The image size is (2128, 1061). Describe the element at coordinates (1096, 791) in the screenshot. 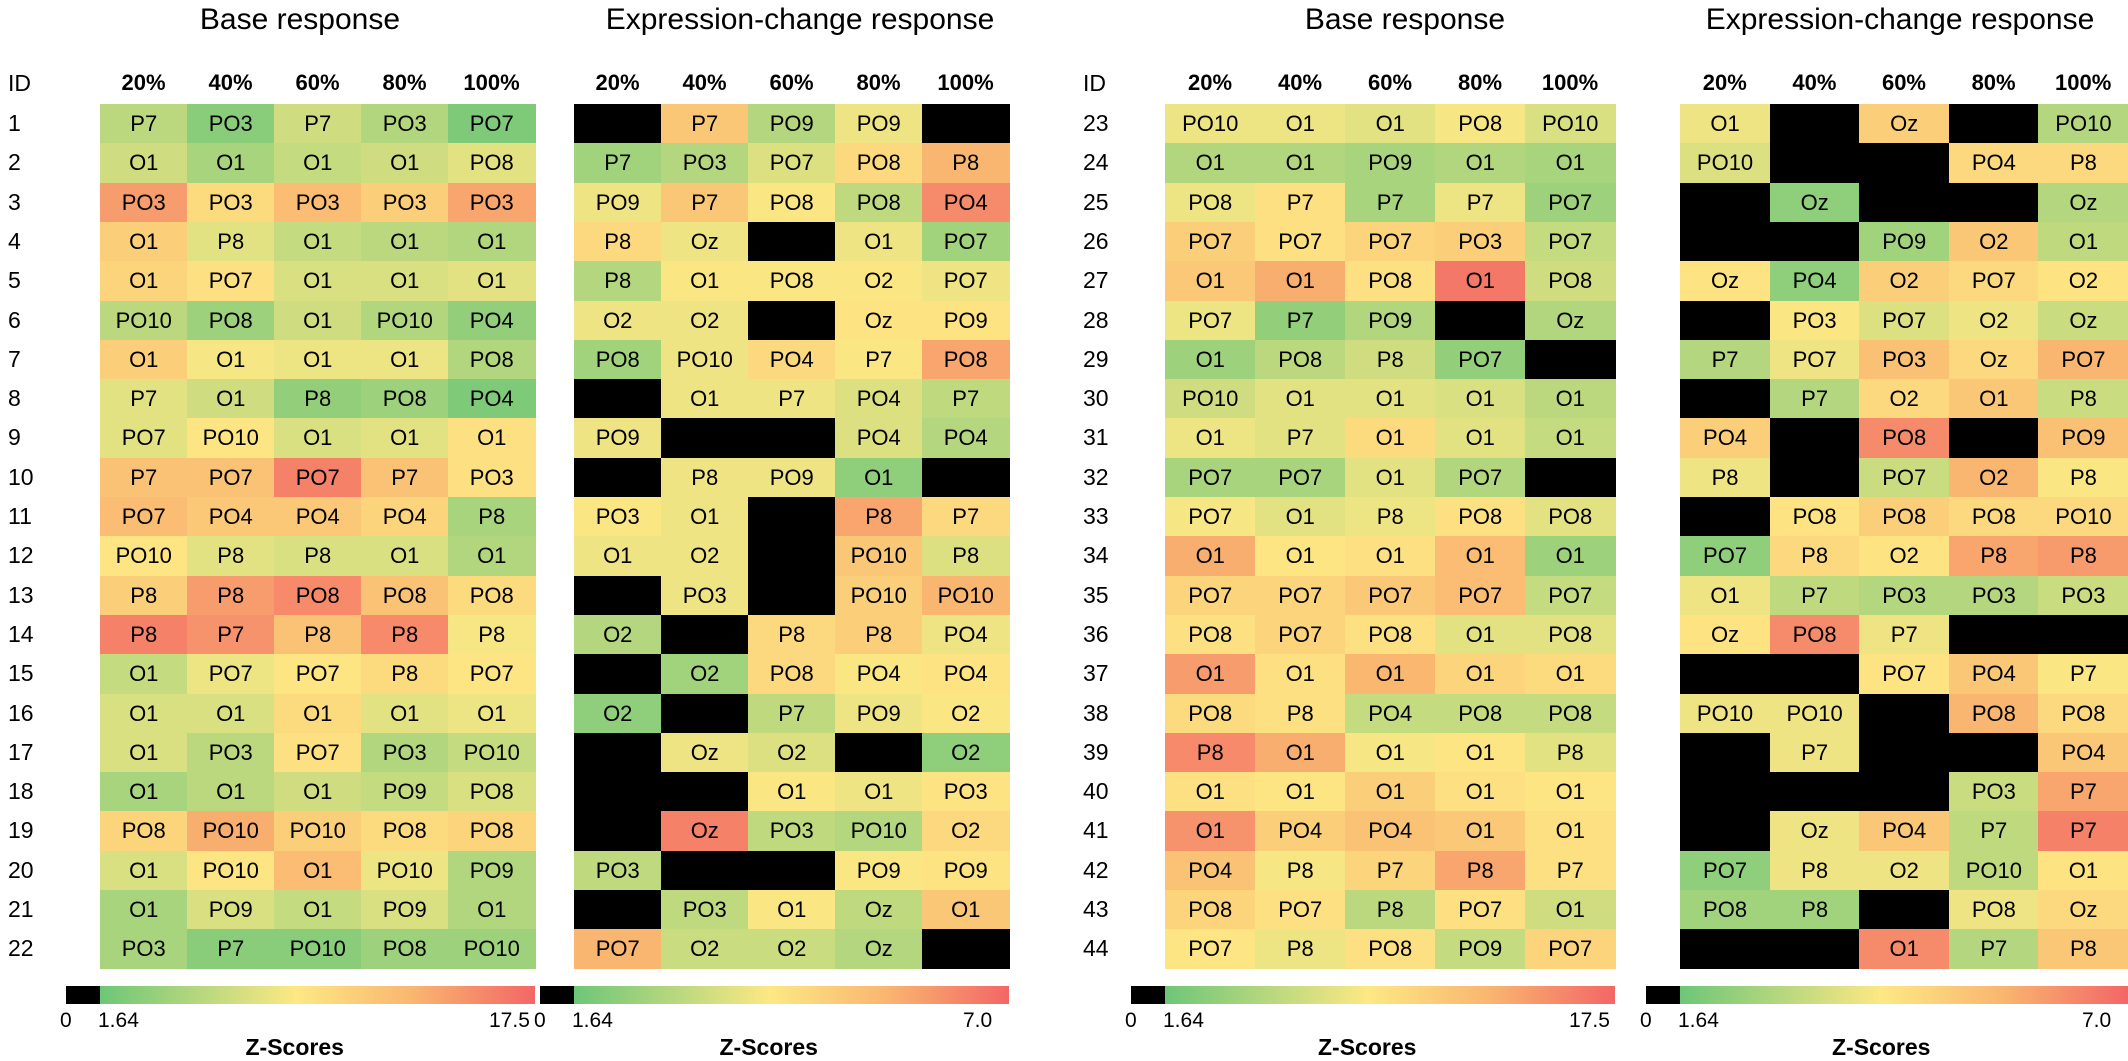

I see `row-id: 40` at that location.